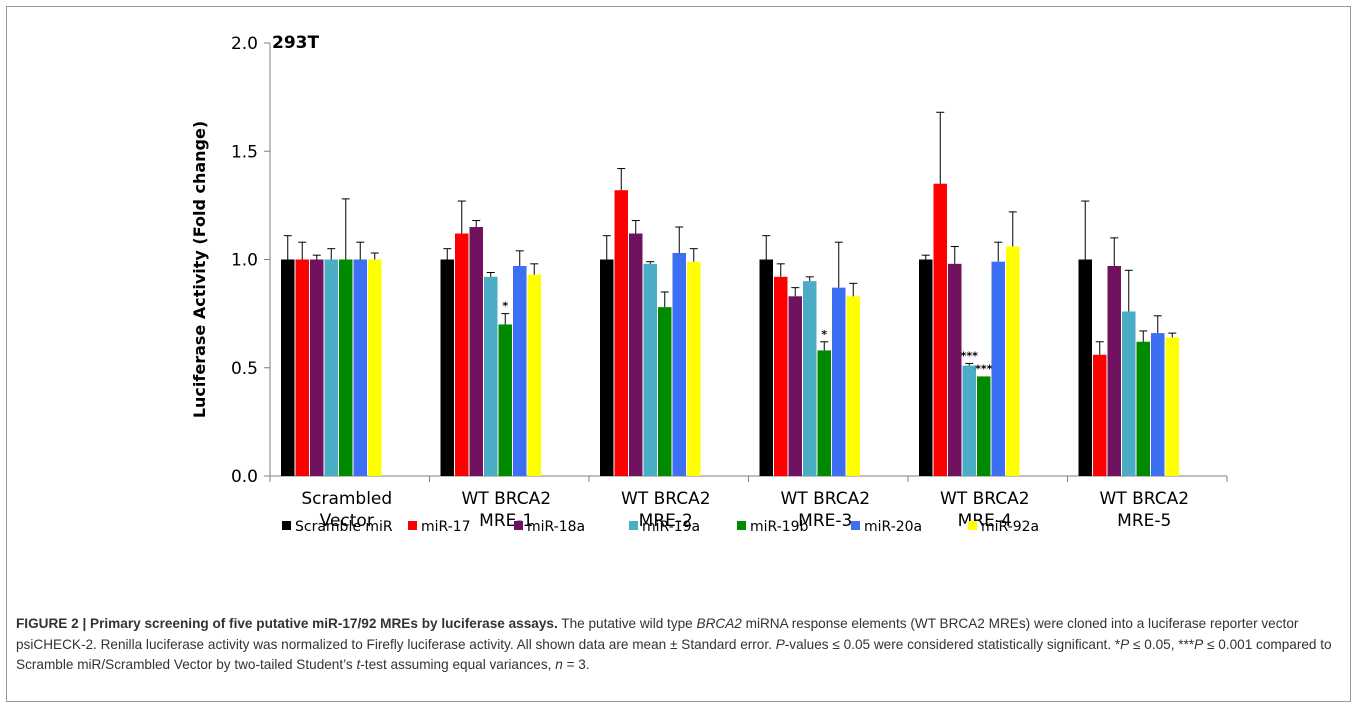  I want to click on x-tick-label: Scrambled, so click(346, 499).